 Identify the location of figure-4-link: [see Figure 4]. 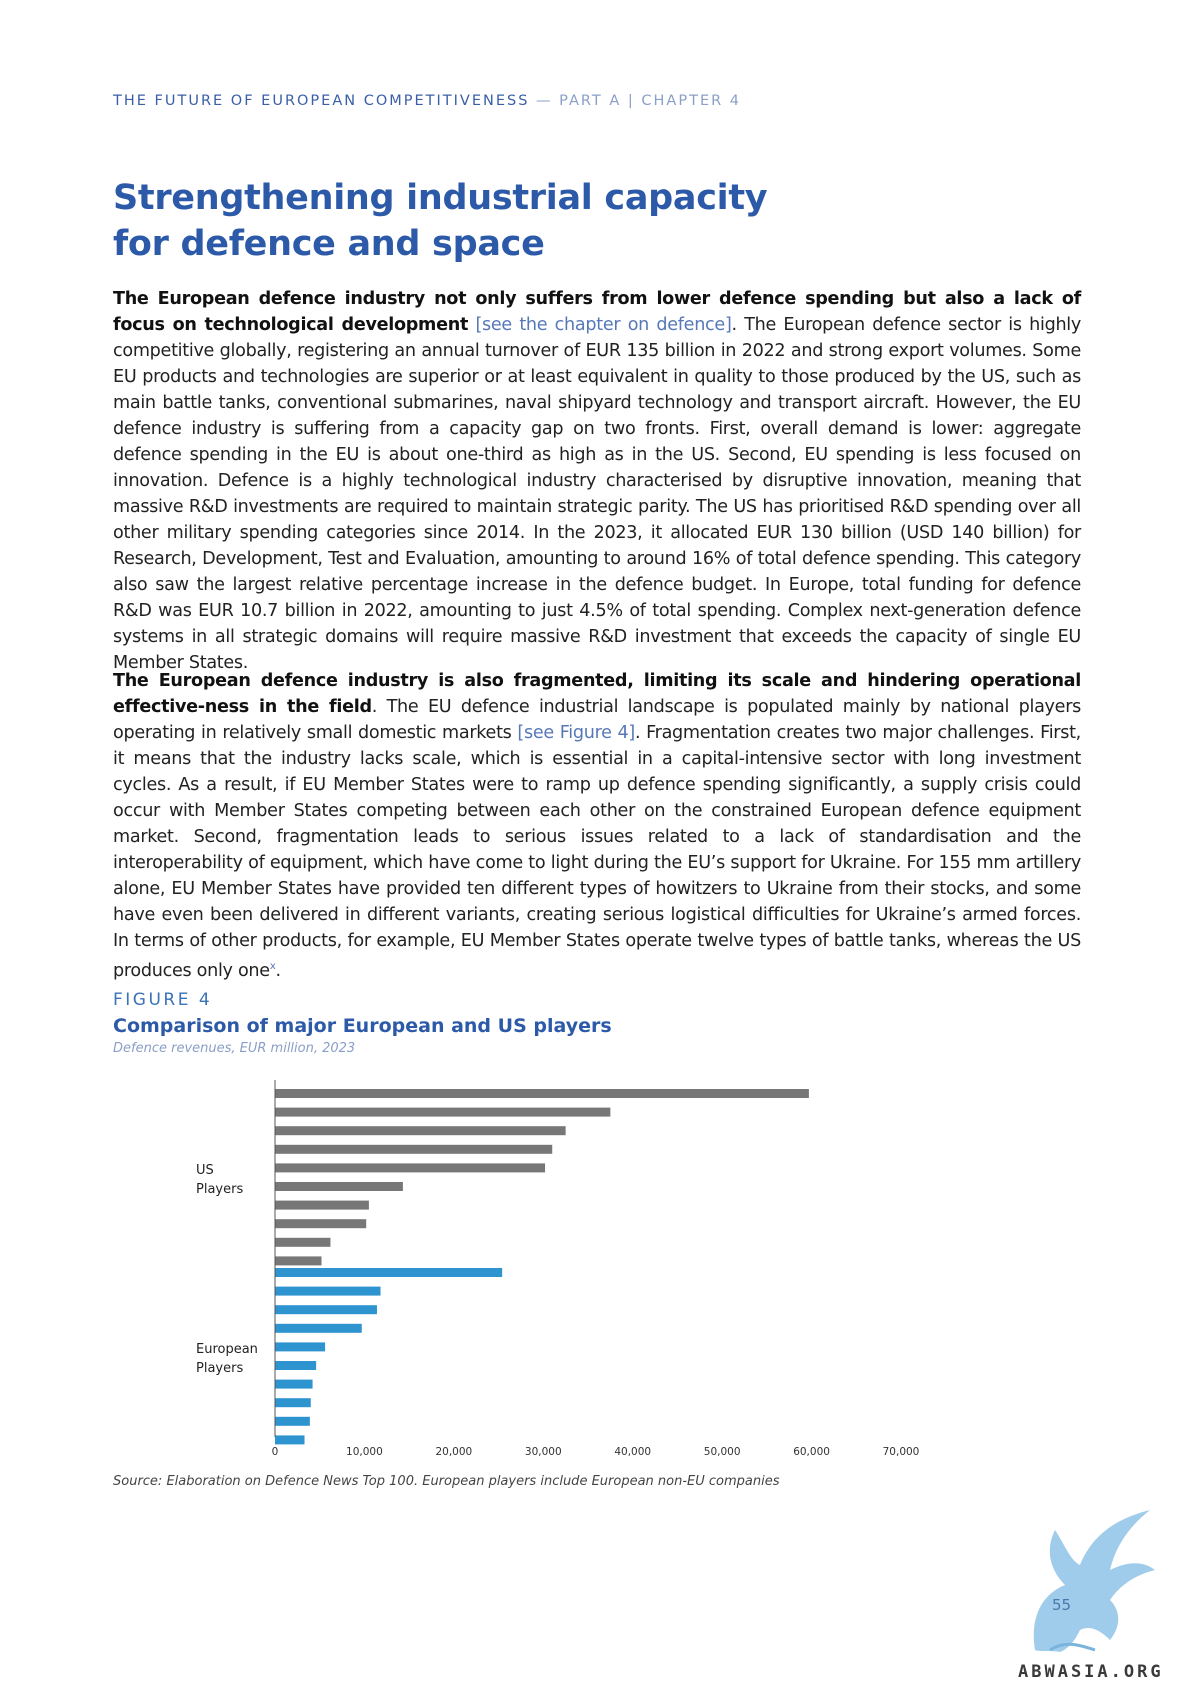
(576, 733).